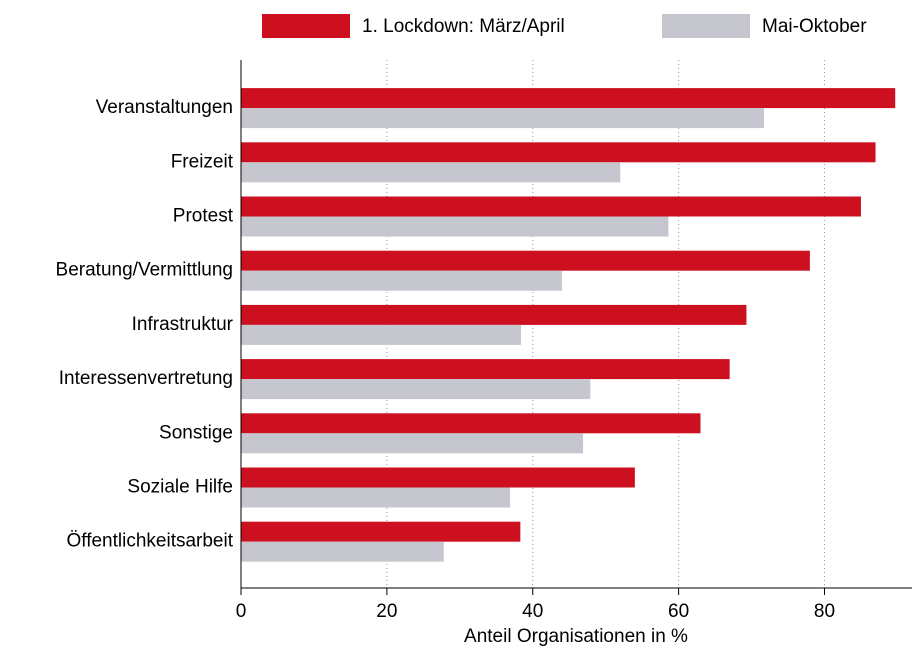  Describe the element at coordinates (241, 611) in the screenshot. I see `x-tick-label: 0` at that location.